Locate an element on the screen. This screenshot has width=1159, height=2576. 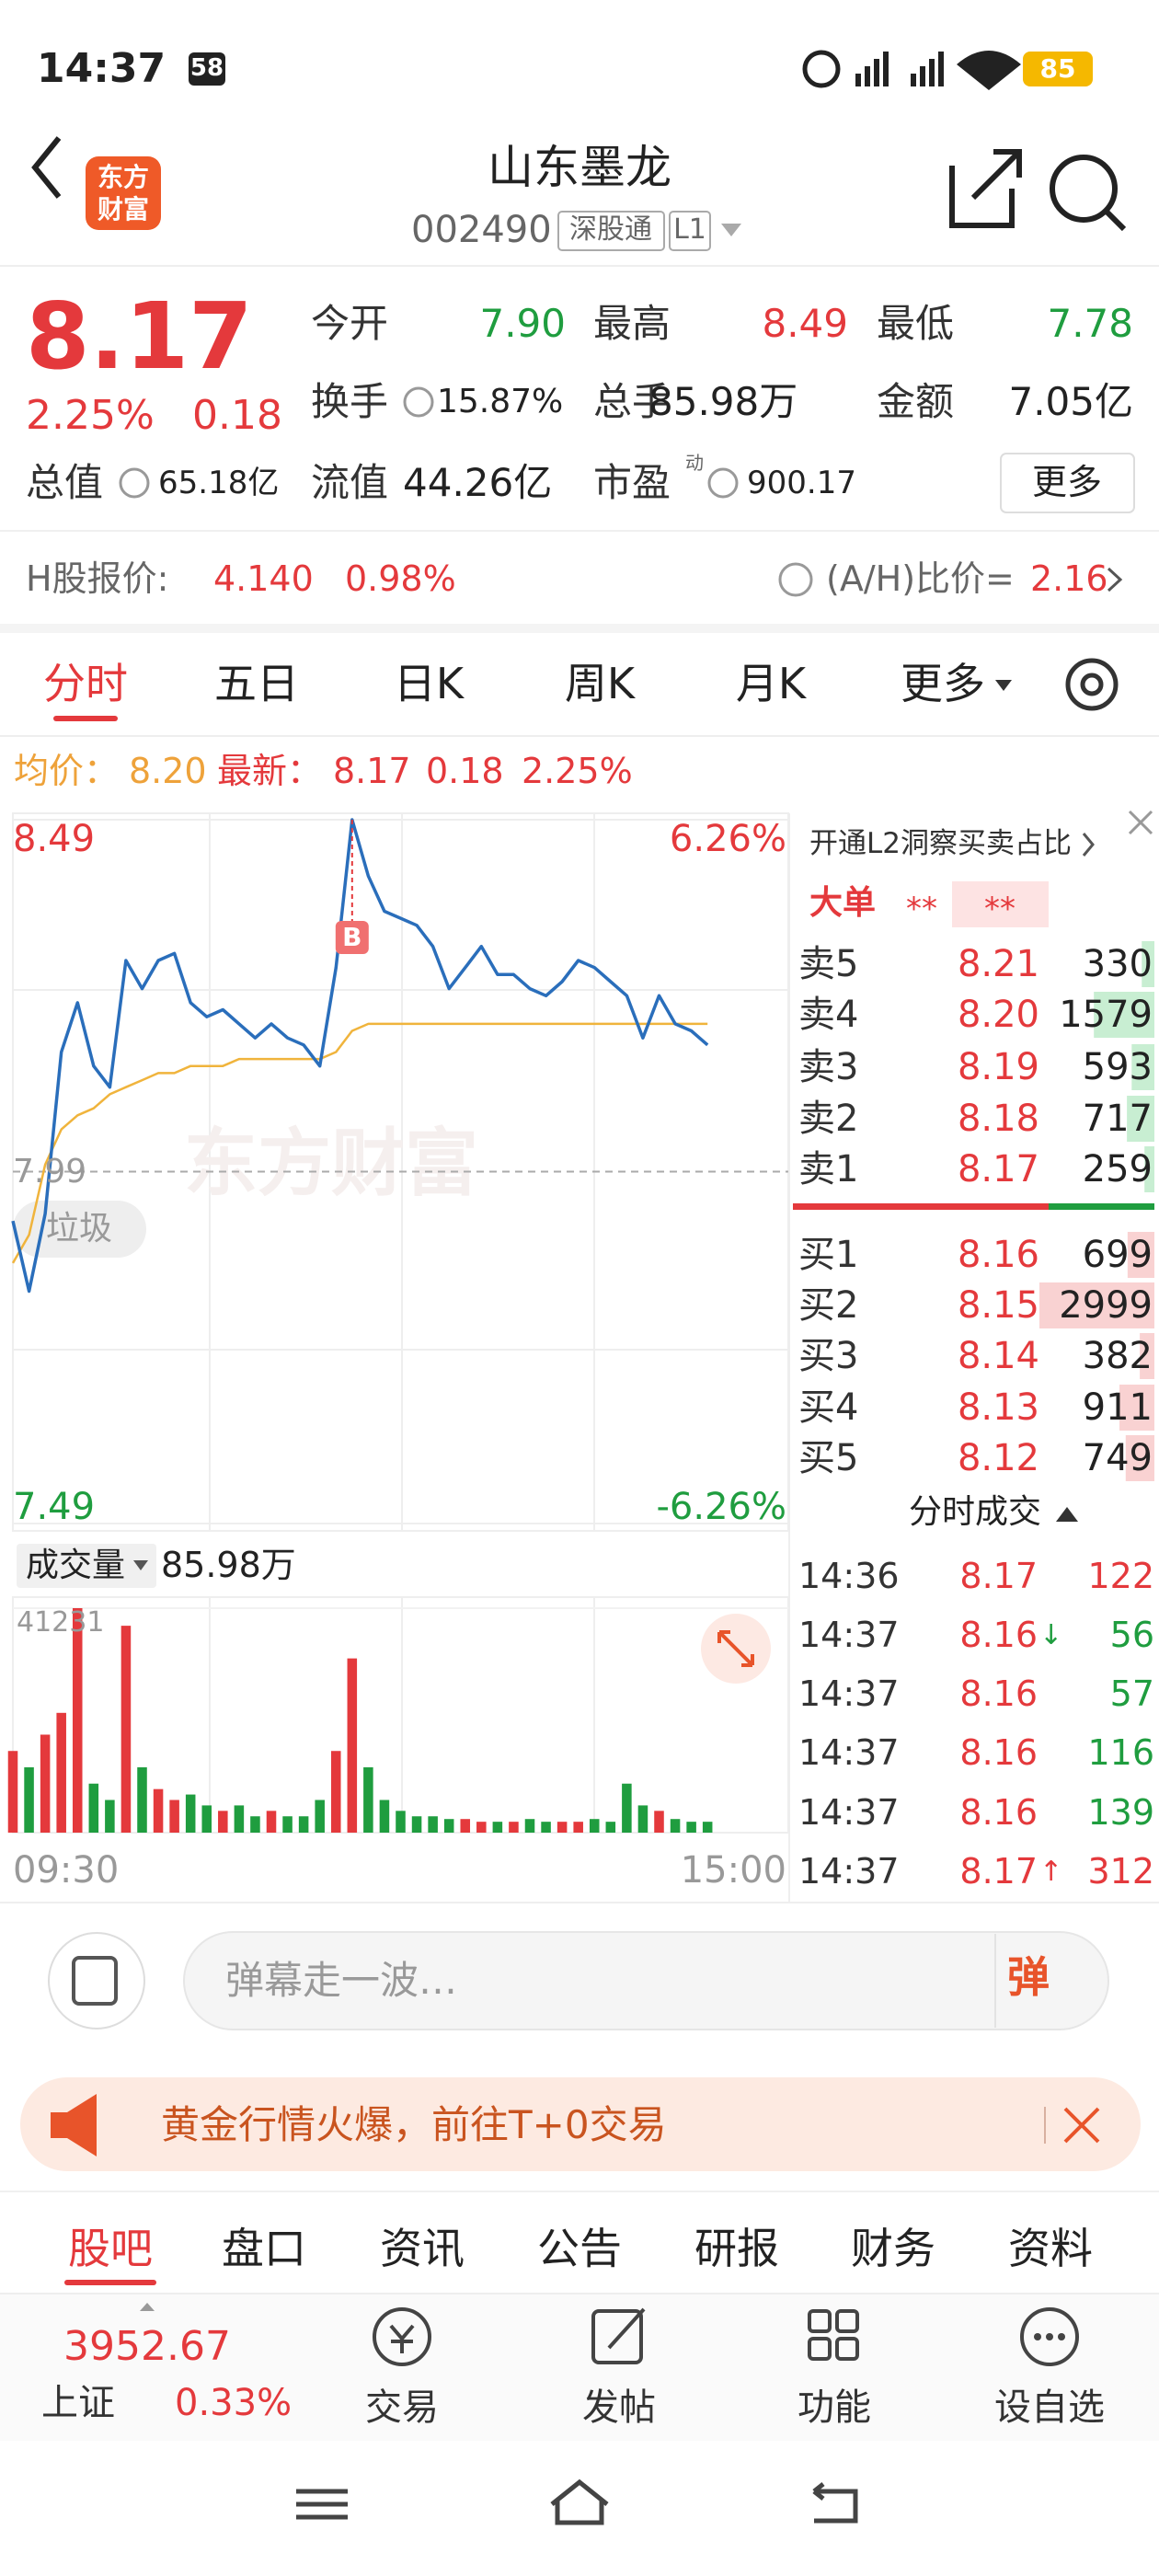
intraday-pct-labels: 6.26% is located at coordinates (727, 839).